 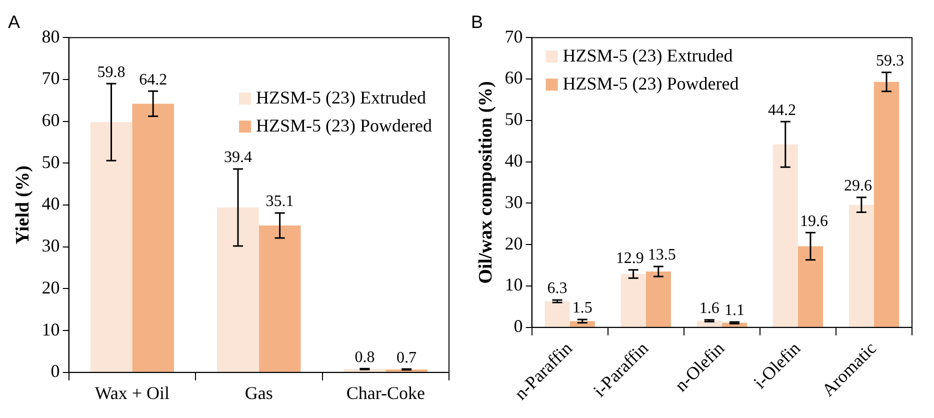 I want to click on y-tick-label: 80, so click(x=51, y=36).